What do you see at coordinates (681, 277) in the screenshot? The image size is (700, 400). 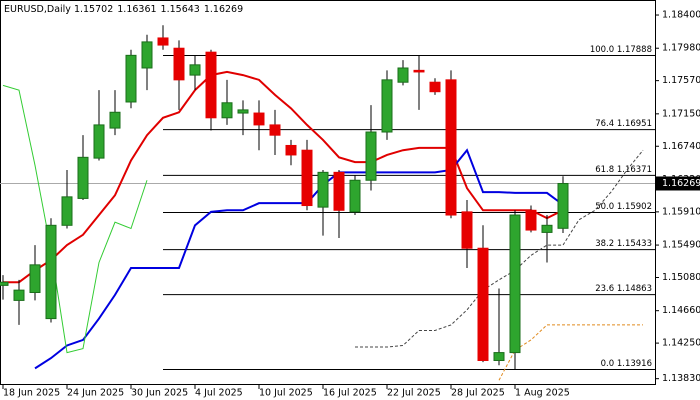 I see `y-tick-label: 1.15080` at bounding box center [681, 277].